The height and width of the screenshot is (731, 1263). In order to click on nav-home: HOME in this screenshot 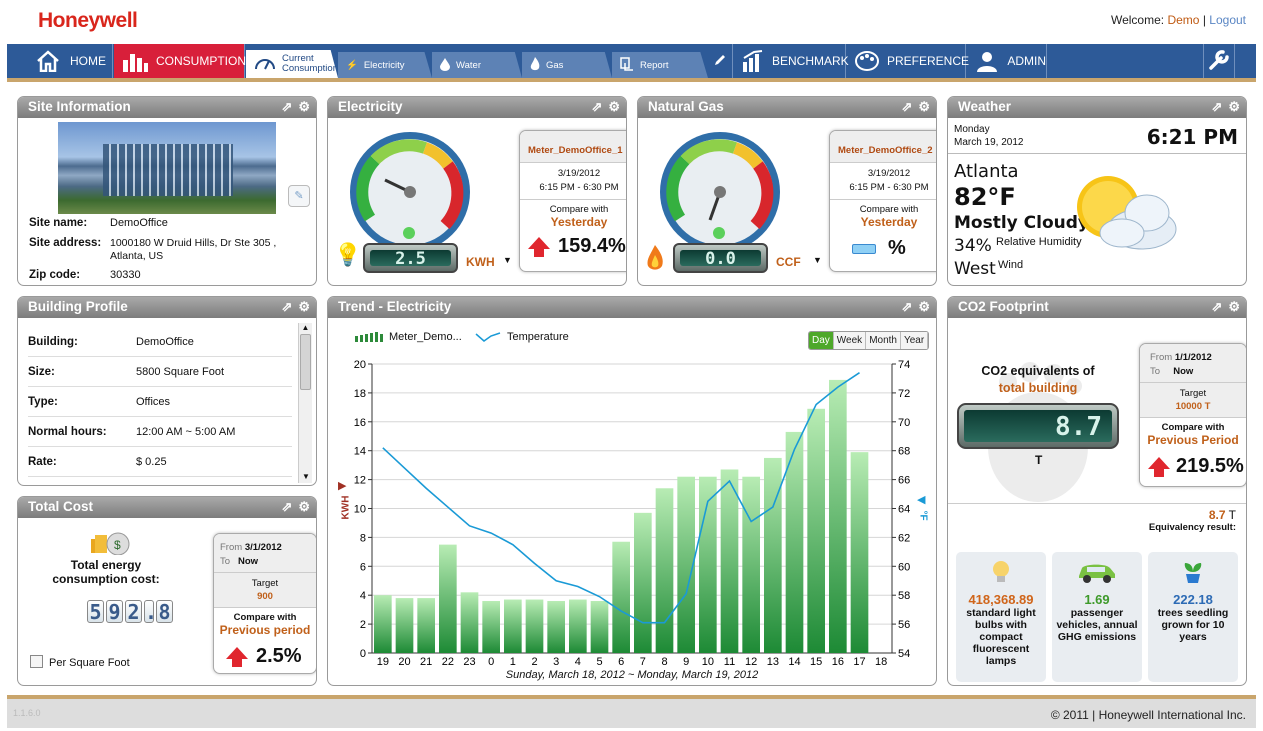, I will do `click(69, 61)`.